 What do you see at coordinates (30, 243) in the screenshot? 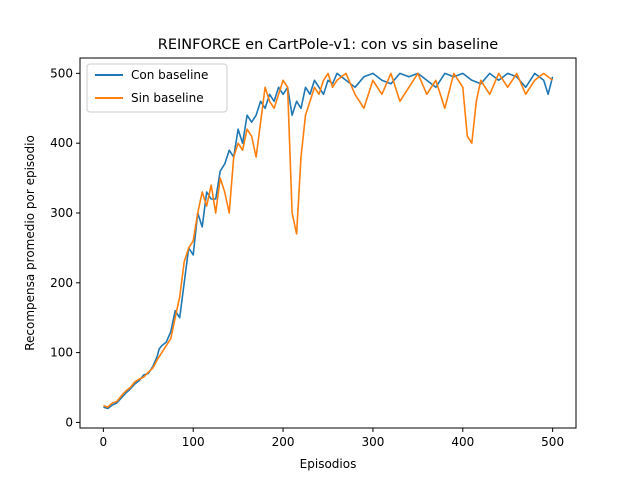
I see `y-axis-label: Recompensa promedio por episodio` at bounding box center [30, 243].